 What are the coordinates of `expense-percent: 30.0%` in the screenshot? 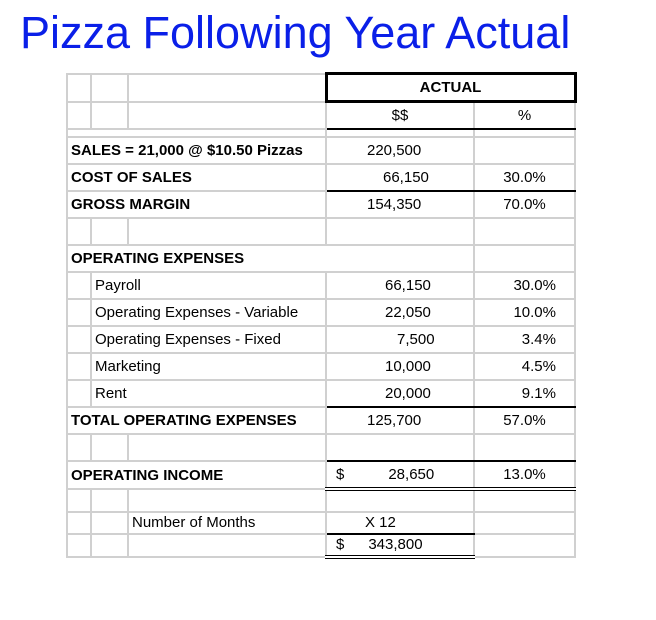 It's located at (524, 285).